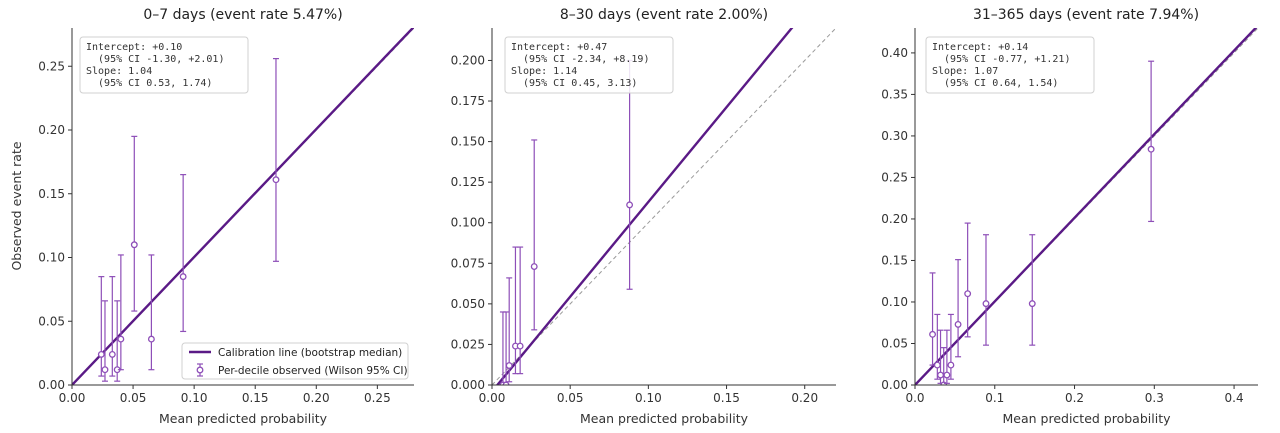  Describe the element at coordinates (468, 101) in the screenshot. I see `y-tick-label: 0.175` at that location.